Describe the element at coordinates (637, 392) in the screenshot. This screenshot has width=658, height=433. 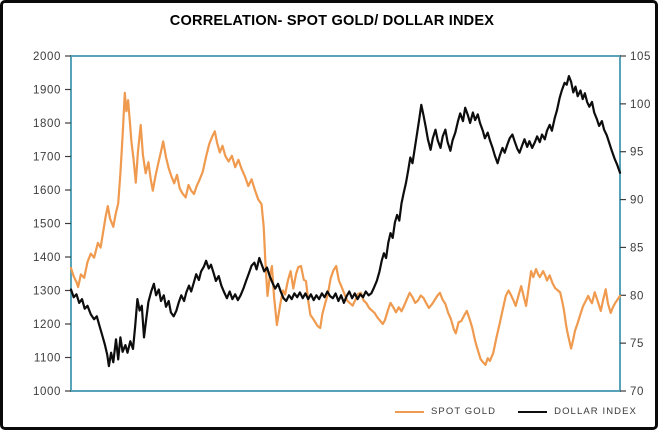
I see `right-axis-tick-label: 70` at that location.